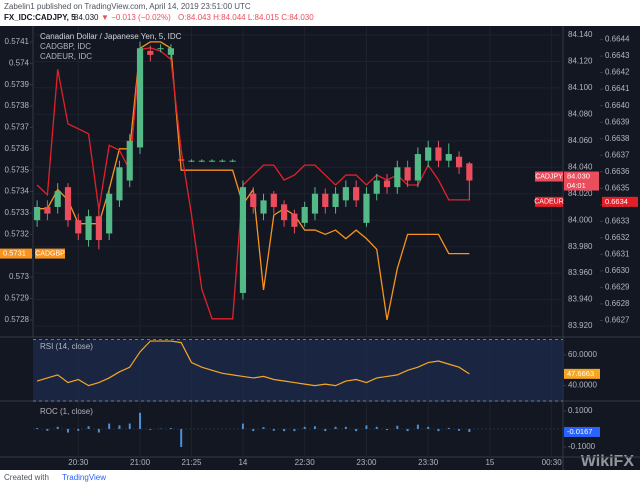 This screenshot has width=640, height=487. What do you see at coordinates (320, 13) in the screenshot?
I see `header-bg` at bounding box center [320, 13].